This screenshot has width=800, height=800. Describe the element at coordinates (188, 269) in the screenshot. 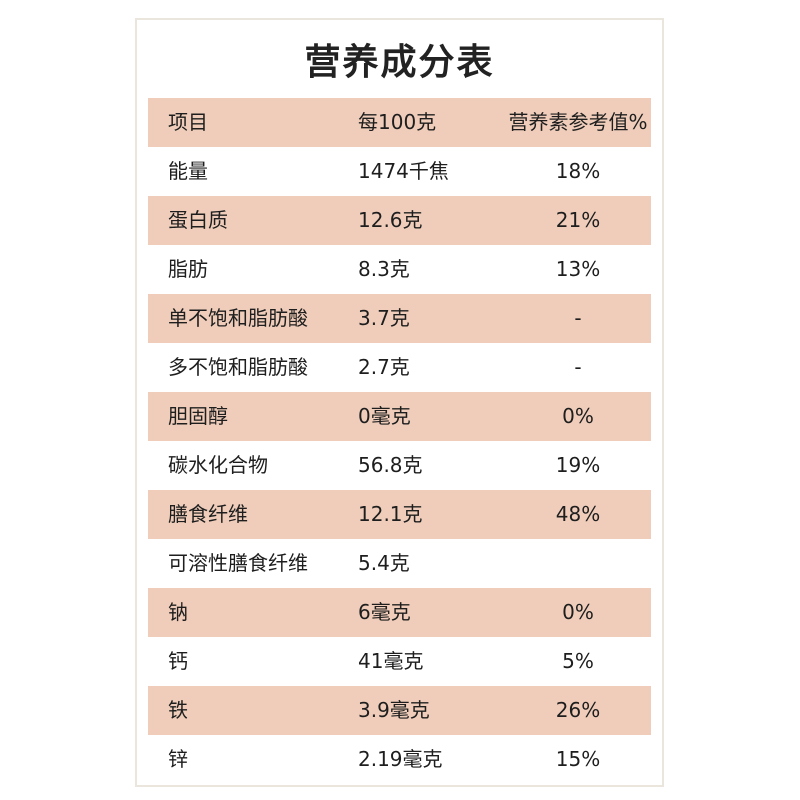

I see `nutrient-name: 脂肪` at that location.